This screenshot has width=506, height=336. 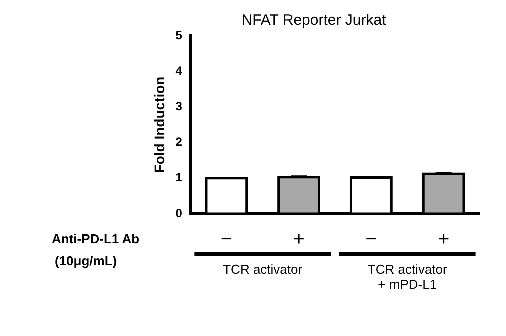 What do you see at coordinates (96, 250) in the screenshot?
I see `x-axis-title: Anti-PD-L1 Ab (10μg/mL)` at bounding box center [96, 250].